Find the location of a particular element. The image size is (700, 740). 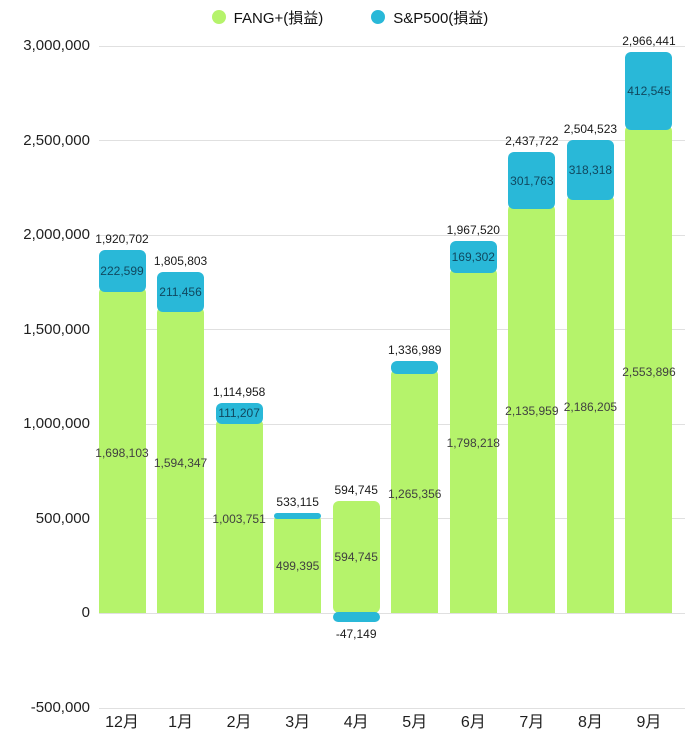

bar-0-sp500-segment is located at coordinates (122, 271).